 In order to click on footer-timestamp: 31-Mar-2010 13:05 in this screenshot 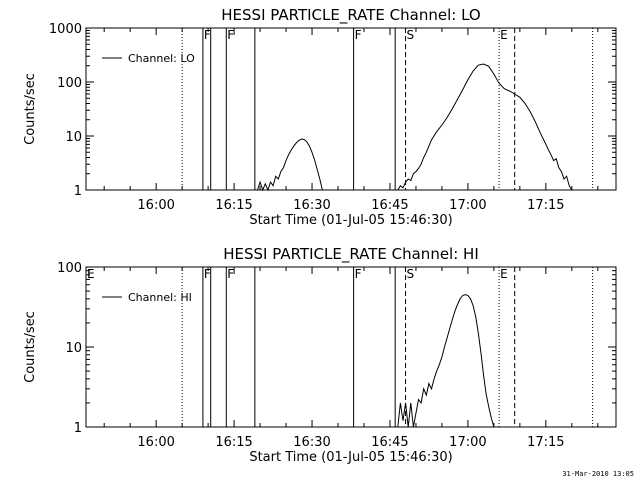, I will do `click(598, 474)`.